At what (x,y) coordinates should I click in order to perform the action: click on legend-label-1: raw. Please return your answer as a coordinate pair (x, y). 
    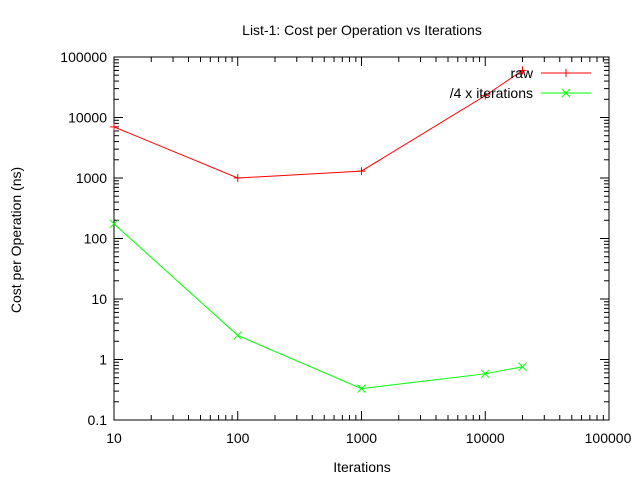
    Looking at the image, I should click on (521, 73).